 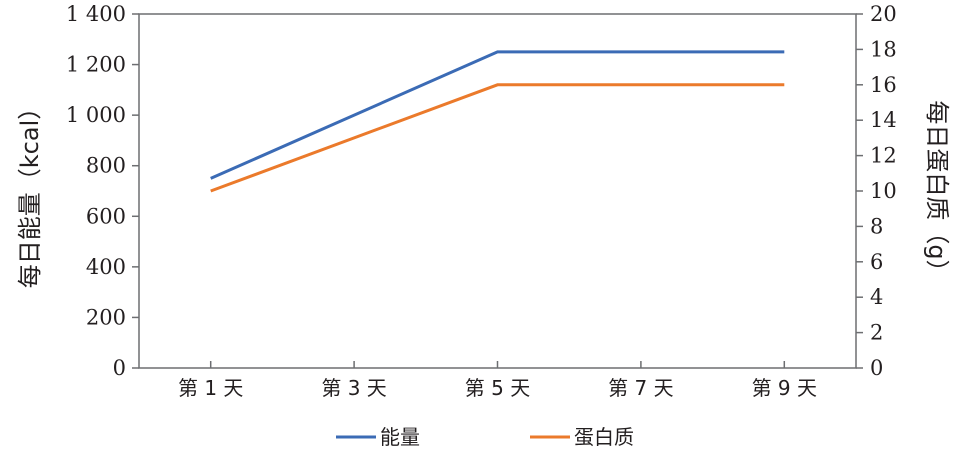 What do you see at coordinates (400, 437) in the screenshot?
I see `legend-label: 能量` at bounding box center [400, 437].